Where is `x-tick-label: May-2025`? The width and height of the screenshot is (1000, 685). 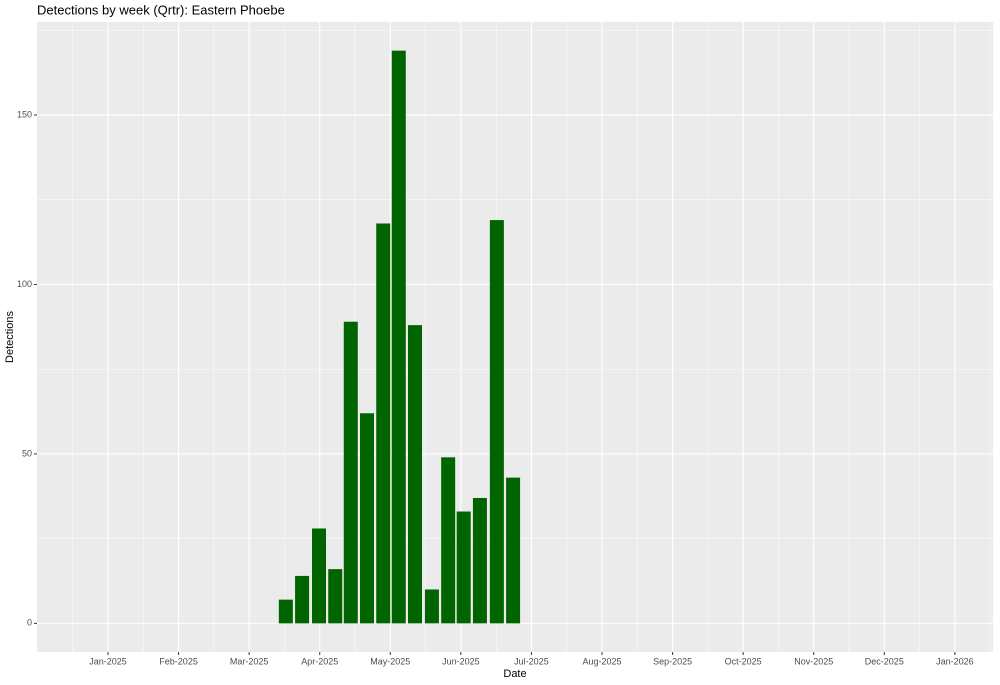 x-tick-label: May-2025 is located at coordinates (390, 661).